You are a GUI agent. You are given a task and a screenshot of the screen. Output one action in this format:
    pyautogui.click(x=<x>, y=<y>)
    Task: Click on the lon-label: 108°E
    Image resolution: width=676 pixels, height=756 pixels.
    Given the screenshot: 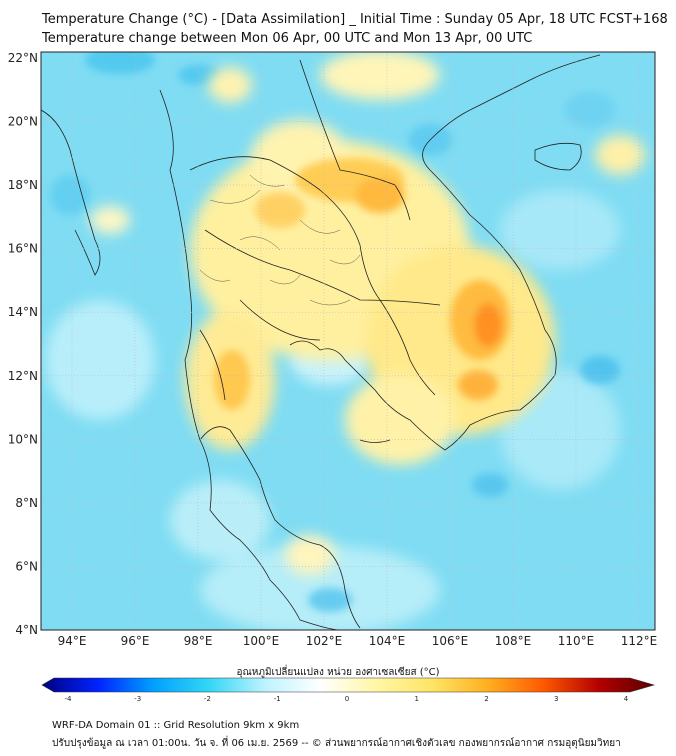 What is the action you would take?
    pyautogui.click(x=513, y=641)
    